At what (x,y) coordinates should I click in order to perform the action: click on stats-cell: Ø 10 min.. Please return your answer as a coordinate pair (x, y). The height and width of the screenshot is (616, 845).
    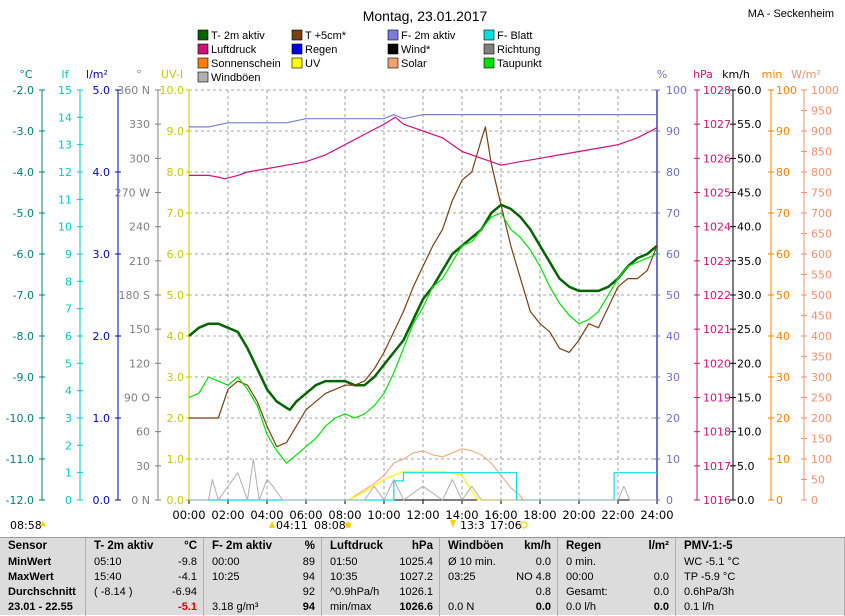
    Looking at the image, I should click on (472, 562).